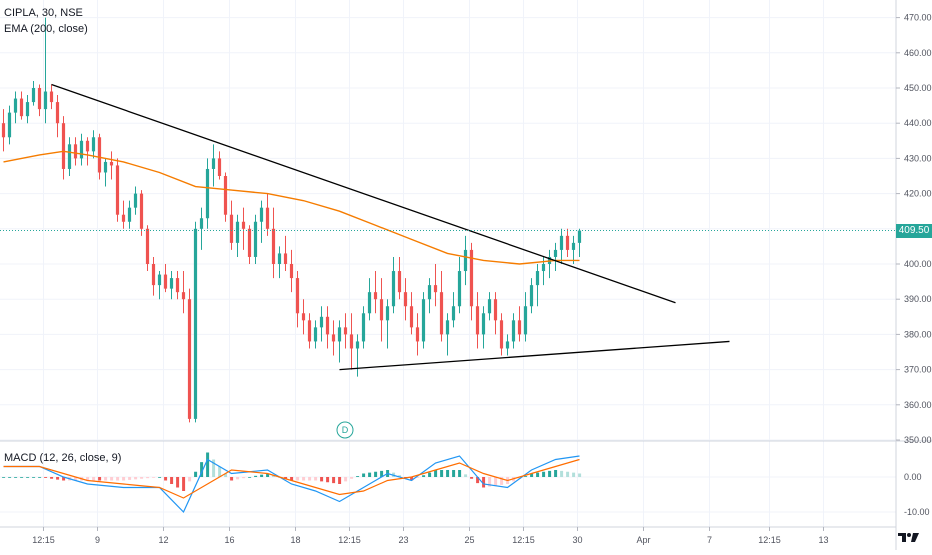  Describe the element at coordinates (46, 29) in the screenshot. I see `ema-legend: EMA (200, close)` at that location.